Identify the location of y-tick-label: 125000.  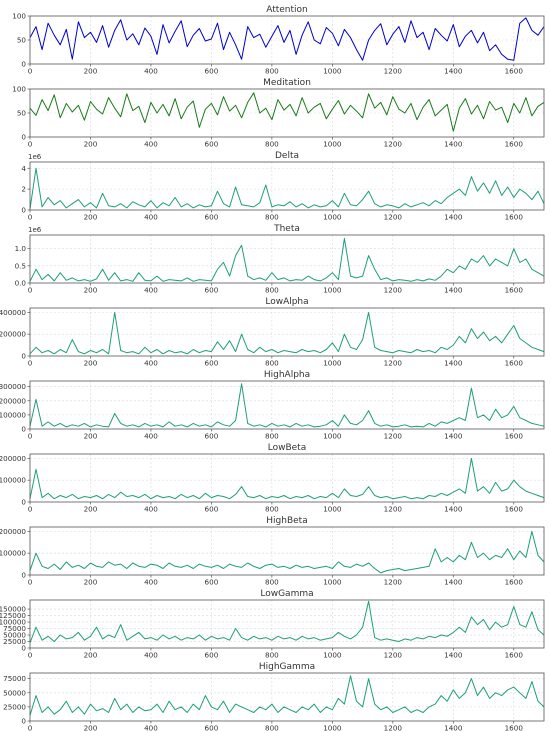
(13, 615).